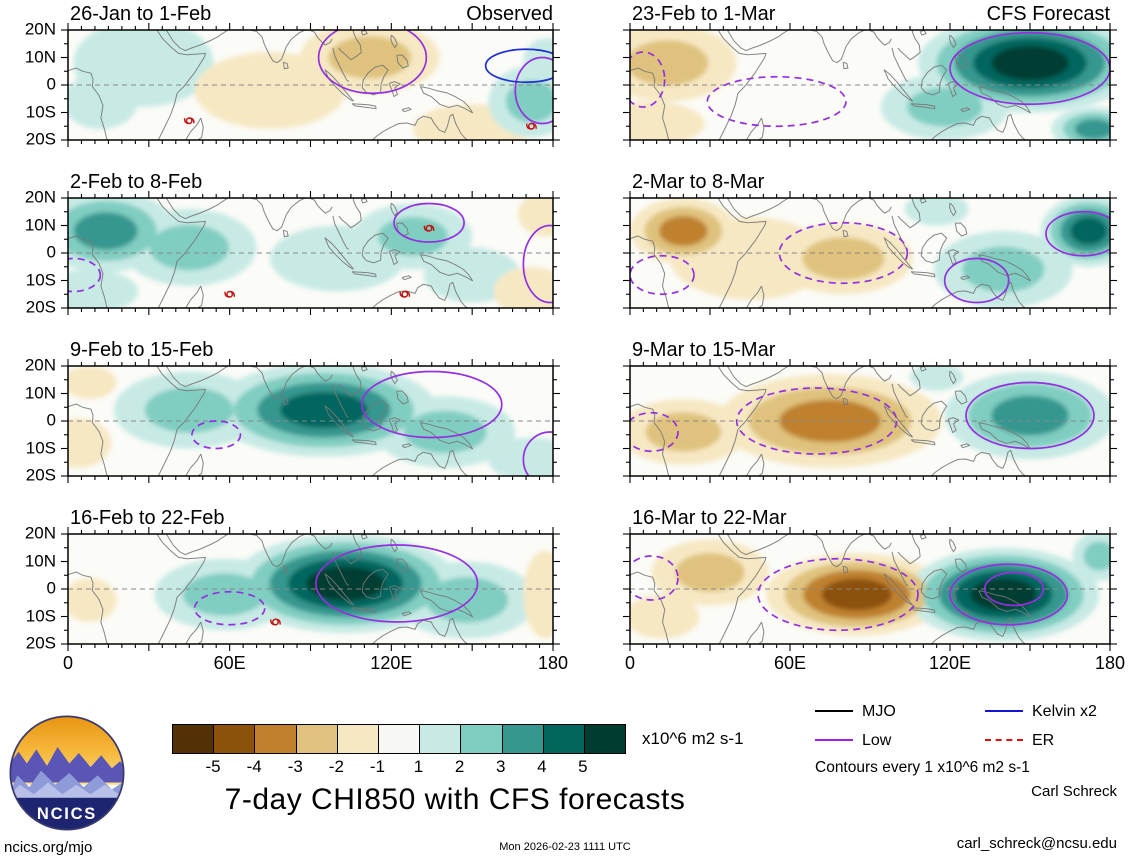 The image size is (1135, 860). Describe the element at coordinates (698, 182) in the screenshot. I see `panel-title: 2-Mar to 8-Mar` at that location.